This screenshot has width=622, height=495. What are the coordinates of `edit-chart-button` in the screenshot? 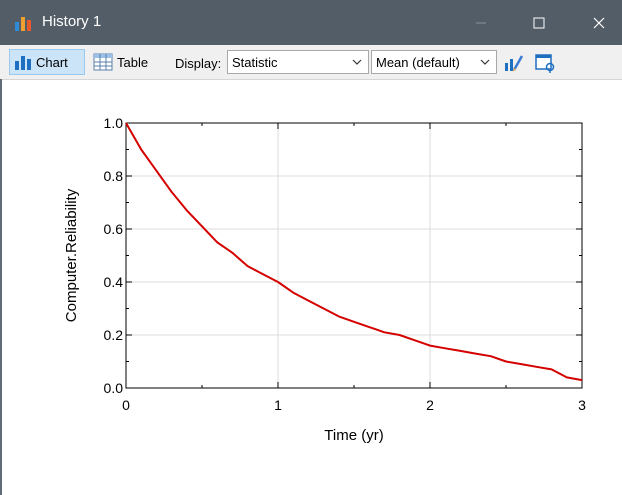 It's located at (514, 63).